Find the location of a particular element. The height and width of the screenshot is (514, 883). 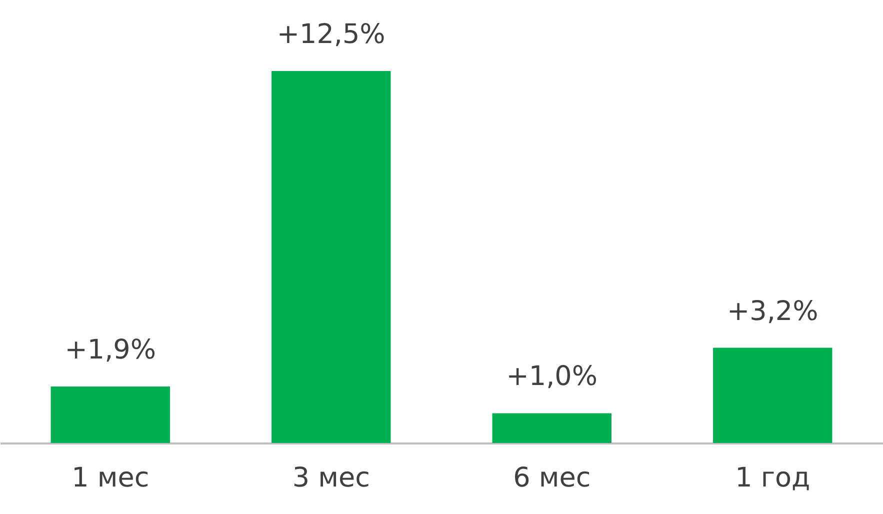

data-label: +1,9% is located at coordinates (110, 350).